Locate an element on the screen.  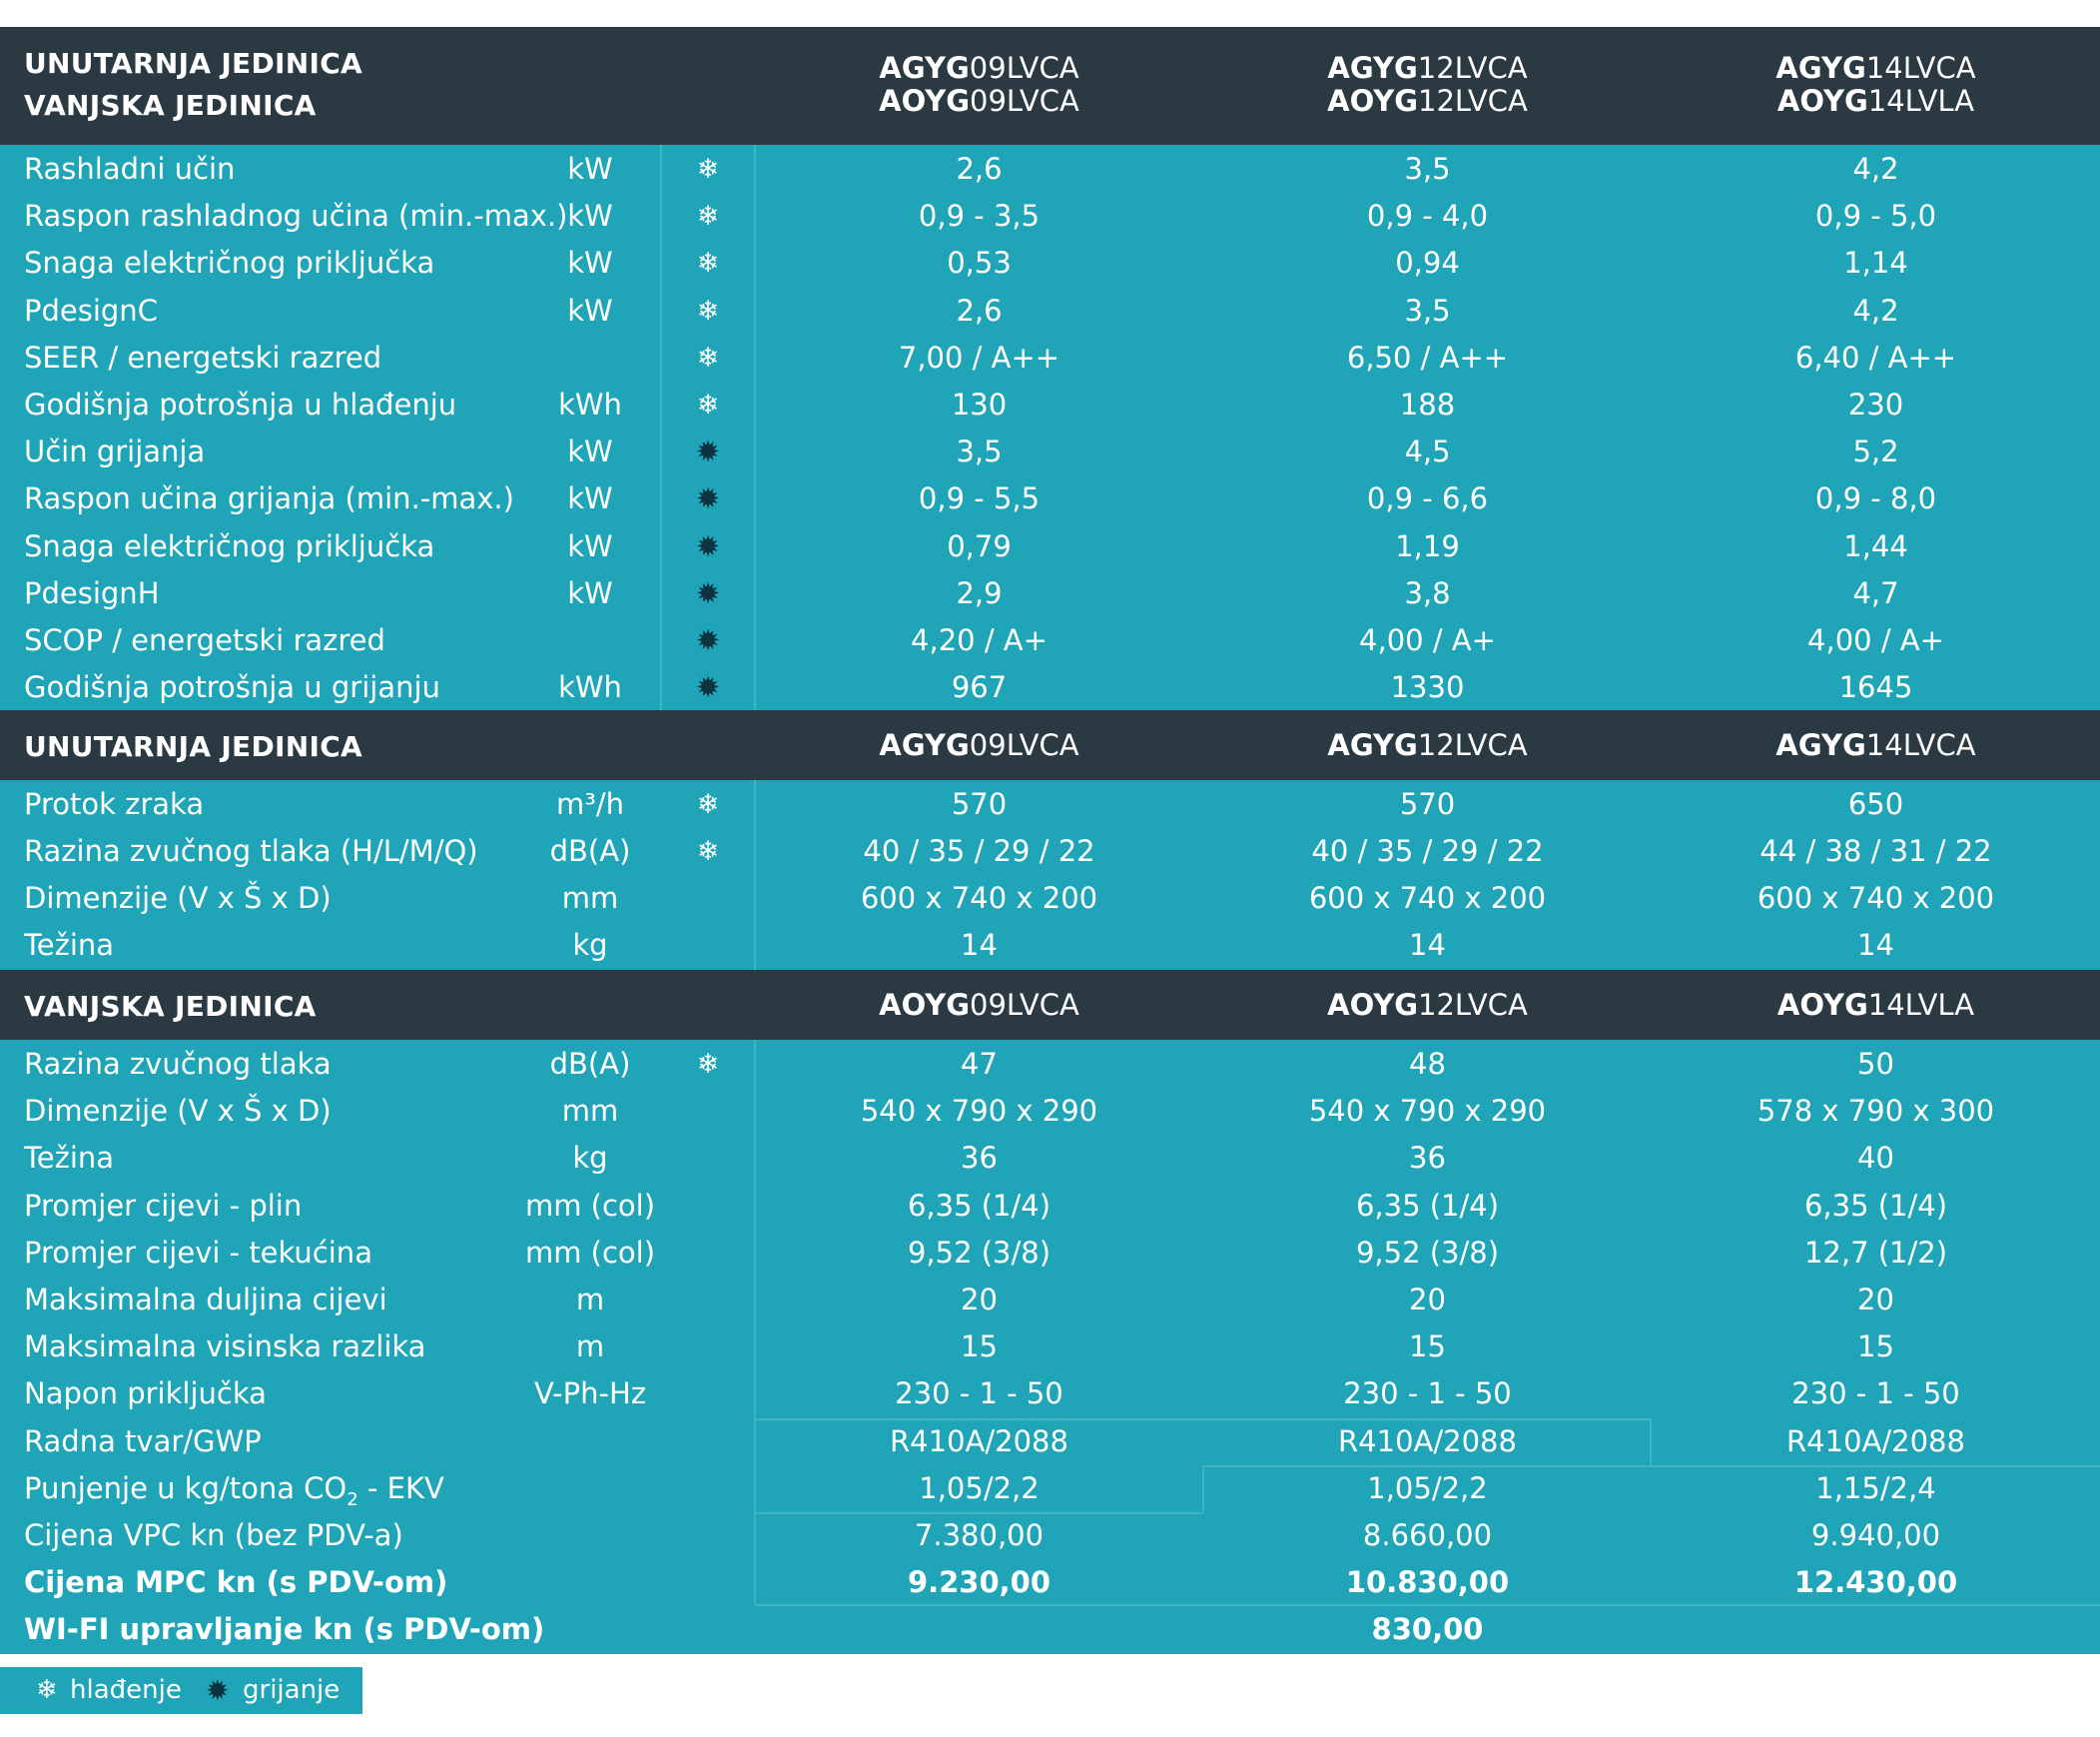
row-value-2: 540 x 790 x 290 is located at coordinates (1427, 1111).